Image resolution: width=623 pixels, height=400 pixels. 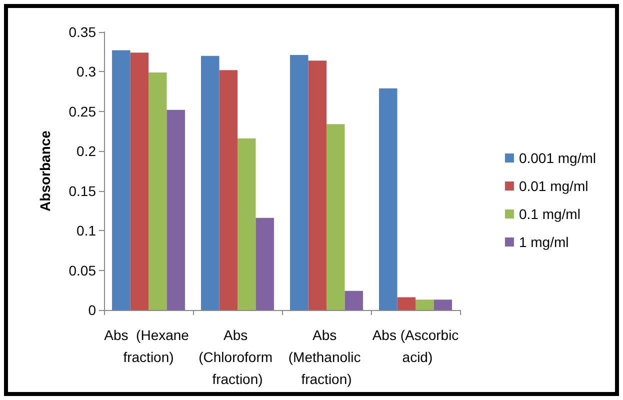 I want to click on y-tick-label: 0, so click(x=92, y=310).